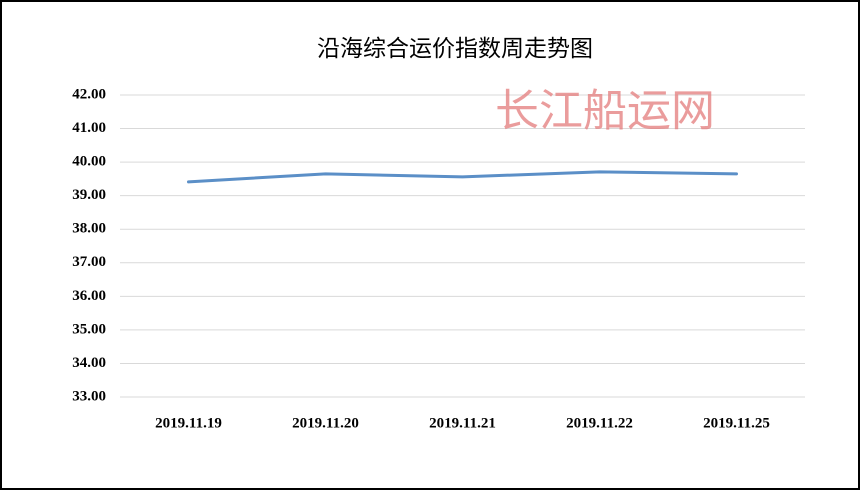 The width and height of the screenshot is (860, 490). I want to click on line-series, so click(462, 177).